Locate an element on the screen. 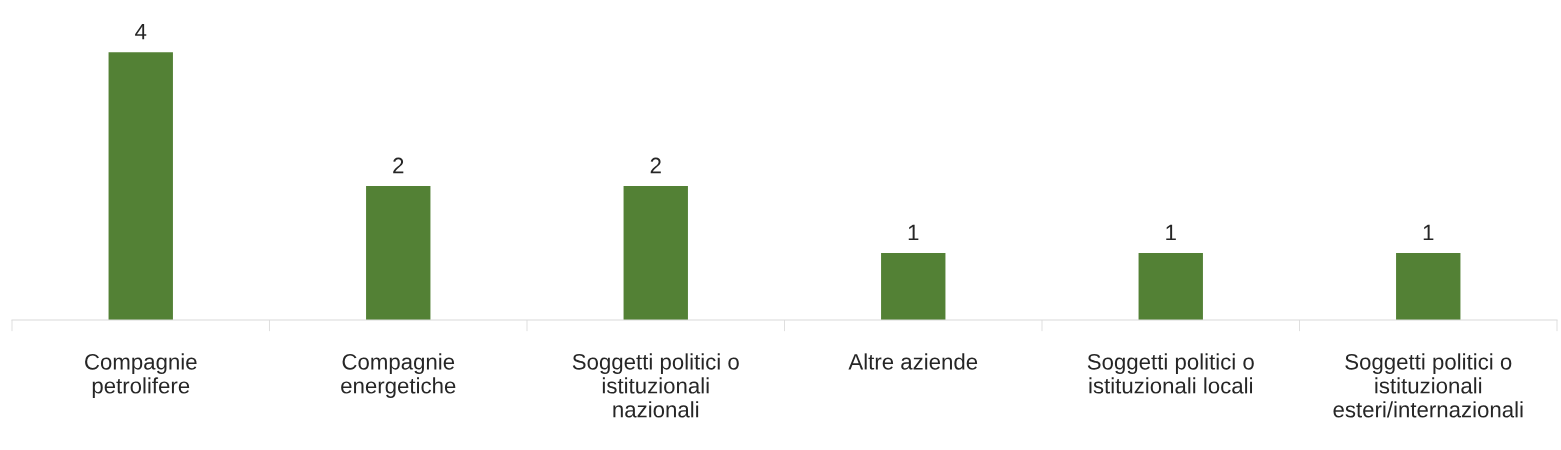 The width and height of the screenshot is (1561, 450). x-tick-label: Soggetti politici o istituzionali locali is located at coordinates (1170, 373).